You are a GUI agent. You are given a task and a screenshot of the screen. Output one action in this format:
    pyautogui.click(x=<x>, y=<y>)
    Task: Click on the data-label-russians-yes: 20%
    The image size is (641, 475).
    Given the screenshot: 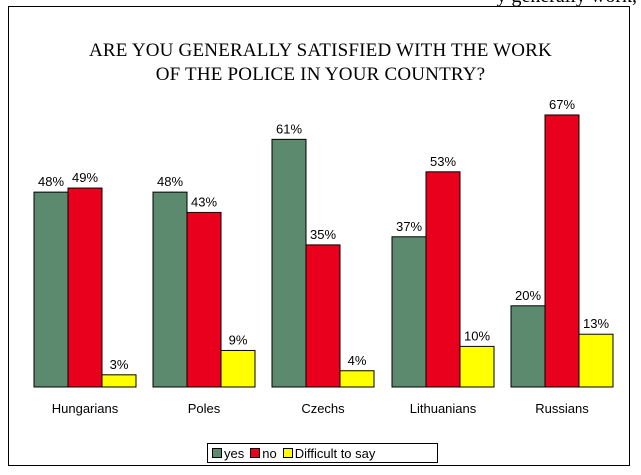 What is the action you would take?
    pyautogui.click(x=528, y=295)
    